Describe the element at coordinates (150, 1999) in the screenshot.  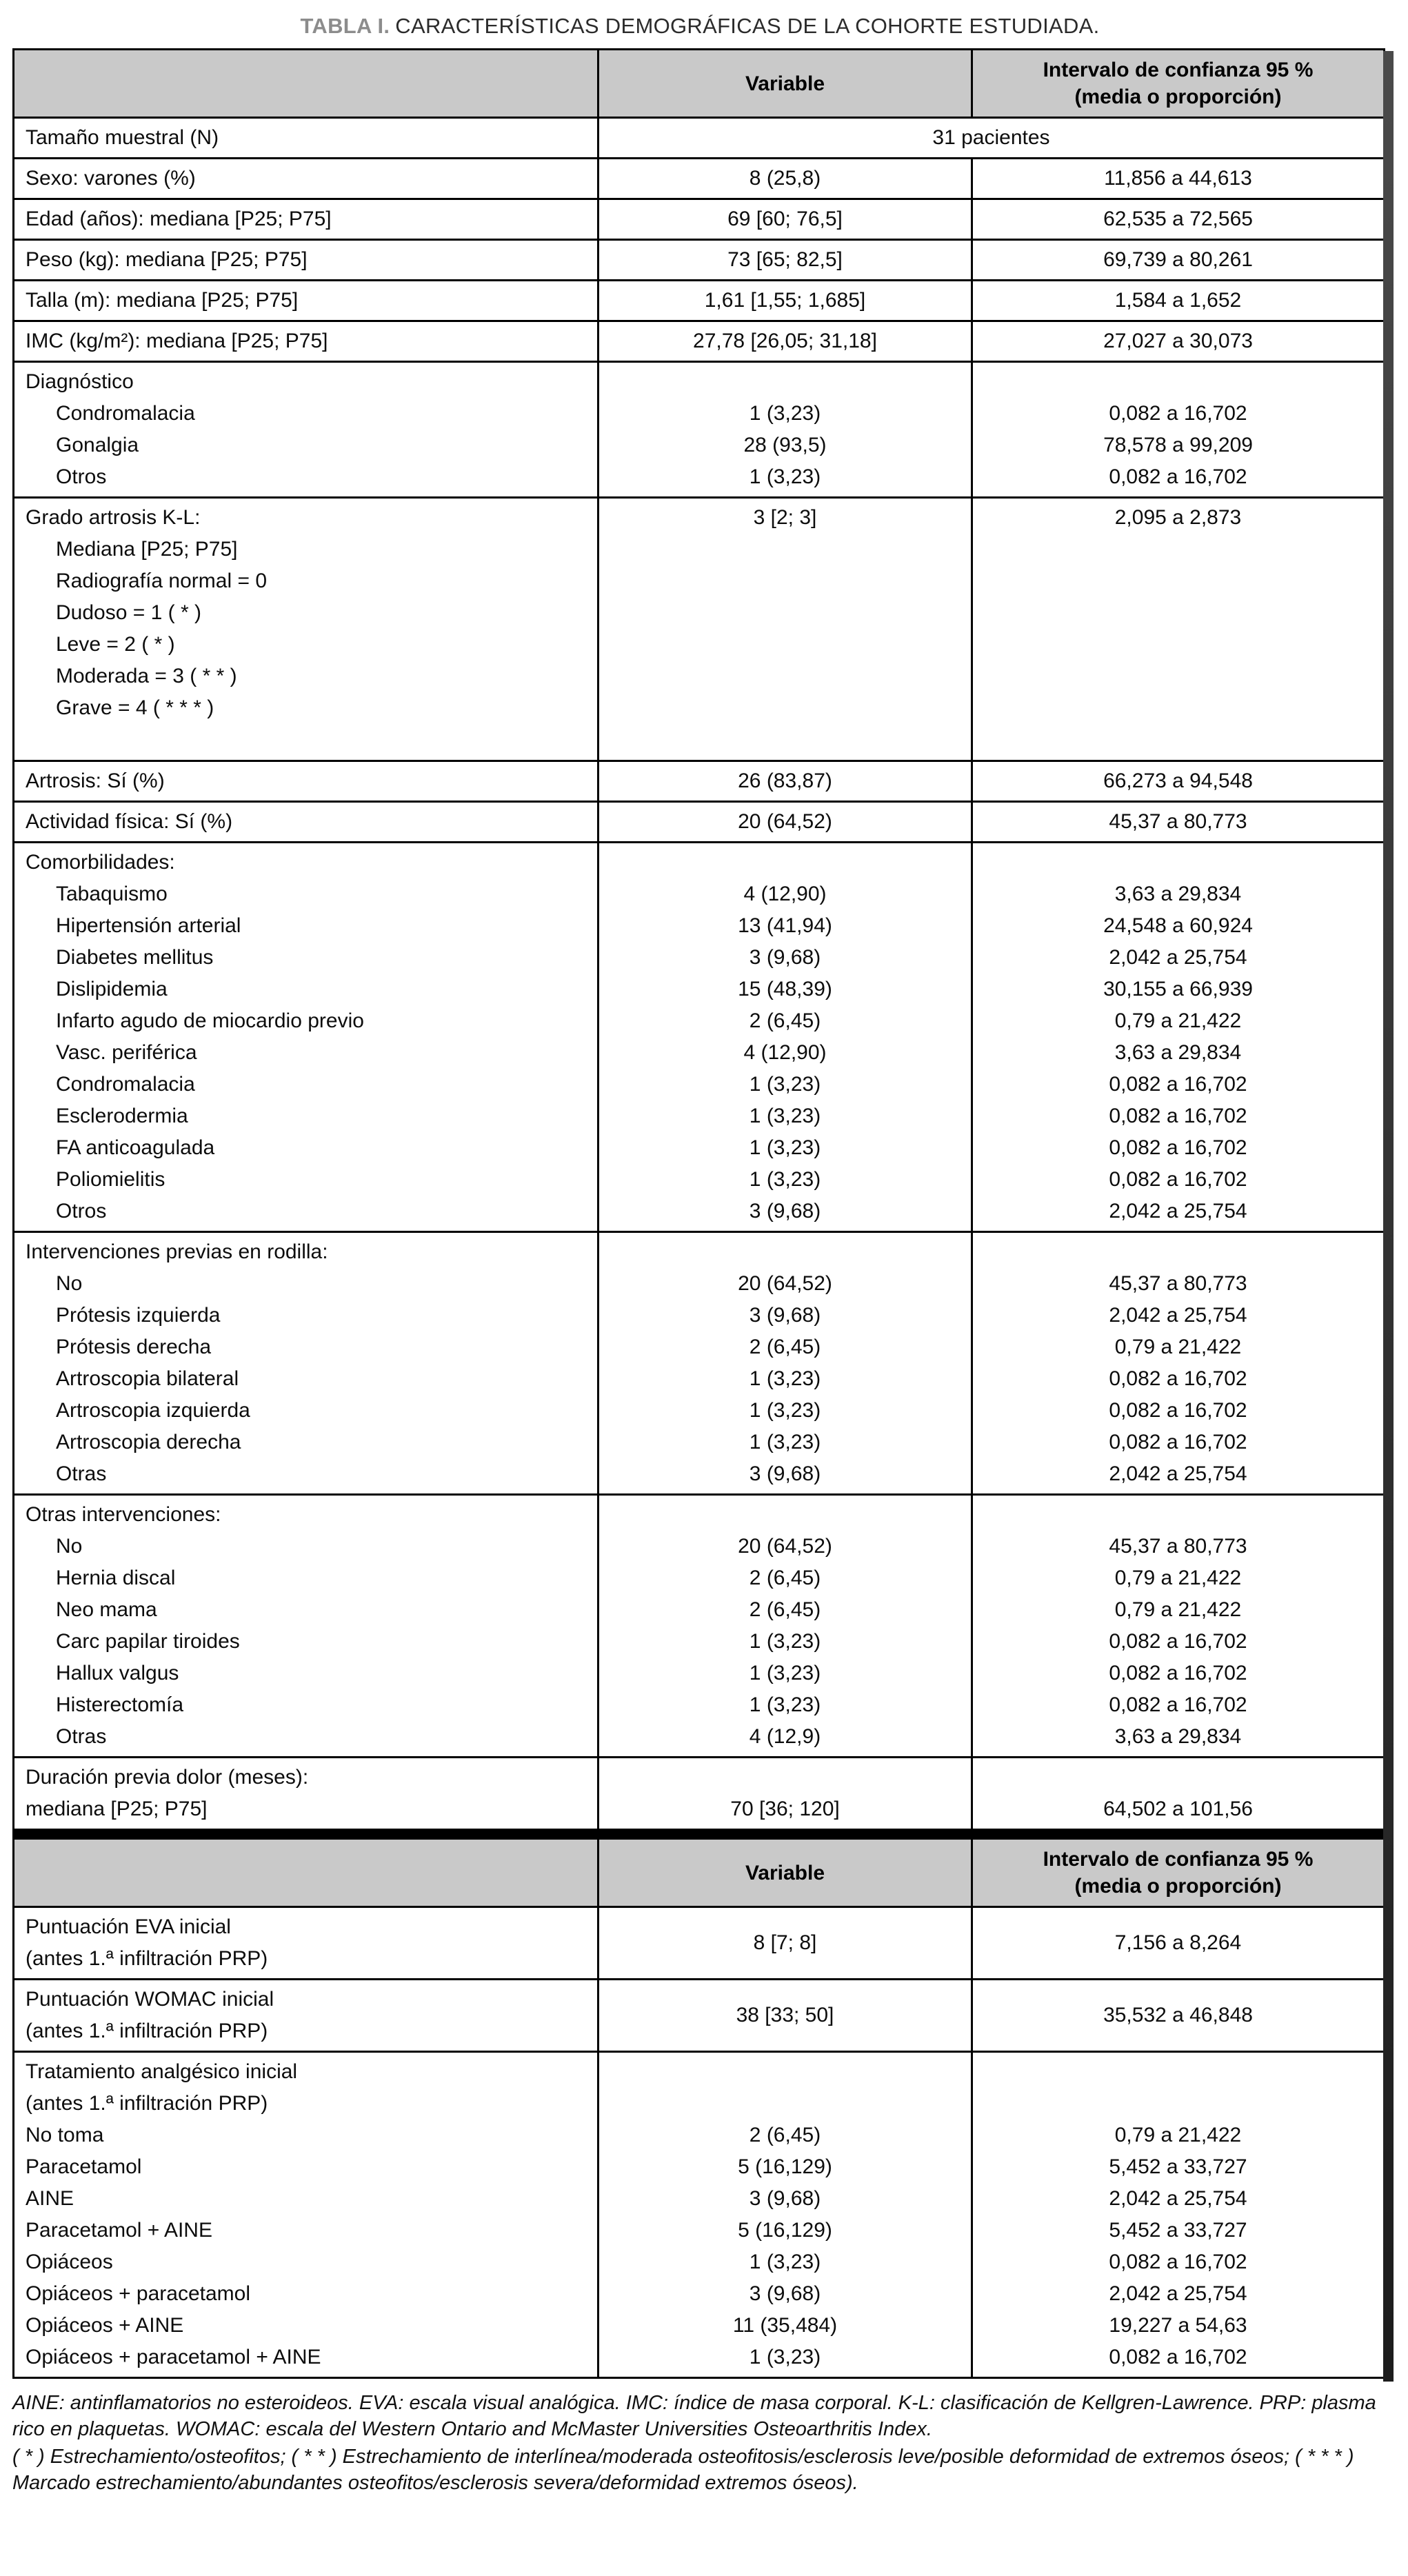
I see `cell-line: Puntuación WOMAC inicial` at that location.